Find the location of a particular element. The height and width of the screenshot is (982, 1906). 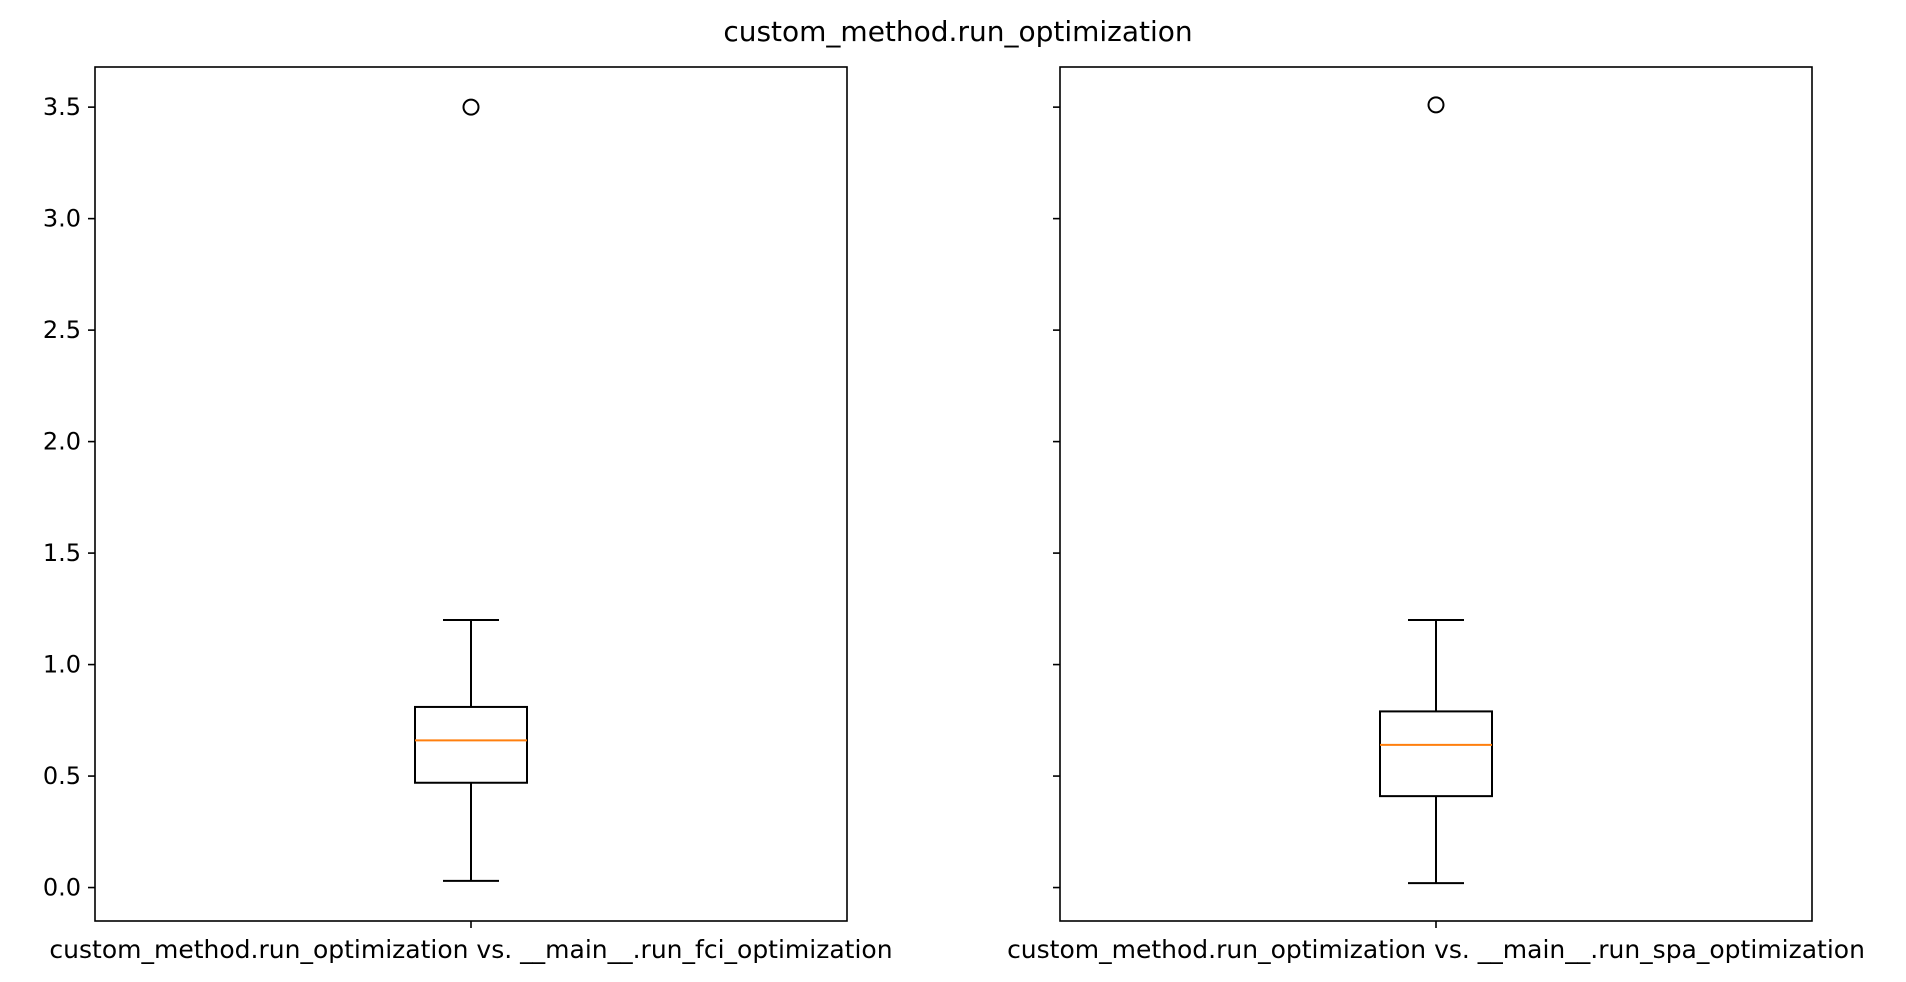

y-tick-label: 2.0 is located at coordinates (62, 442).